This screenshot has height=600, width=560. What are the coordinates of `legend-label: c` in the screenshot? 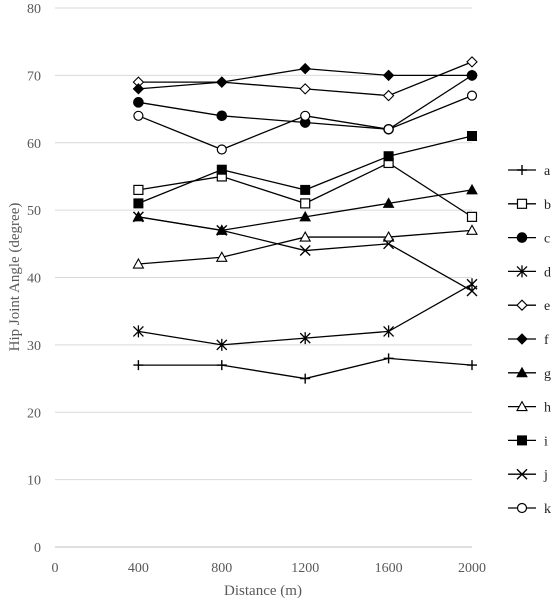 It's located at (547, 239).